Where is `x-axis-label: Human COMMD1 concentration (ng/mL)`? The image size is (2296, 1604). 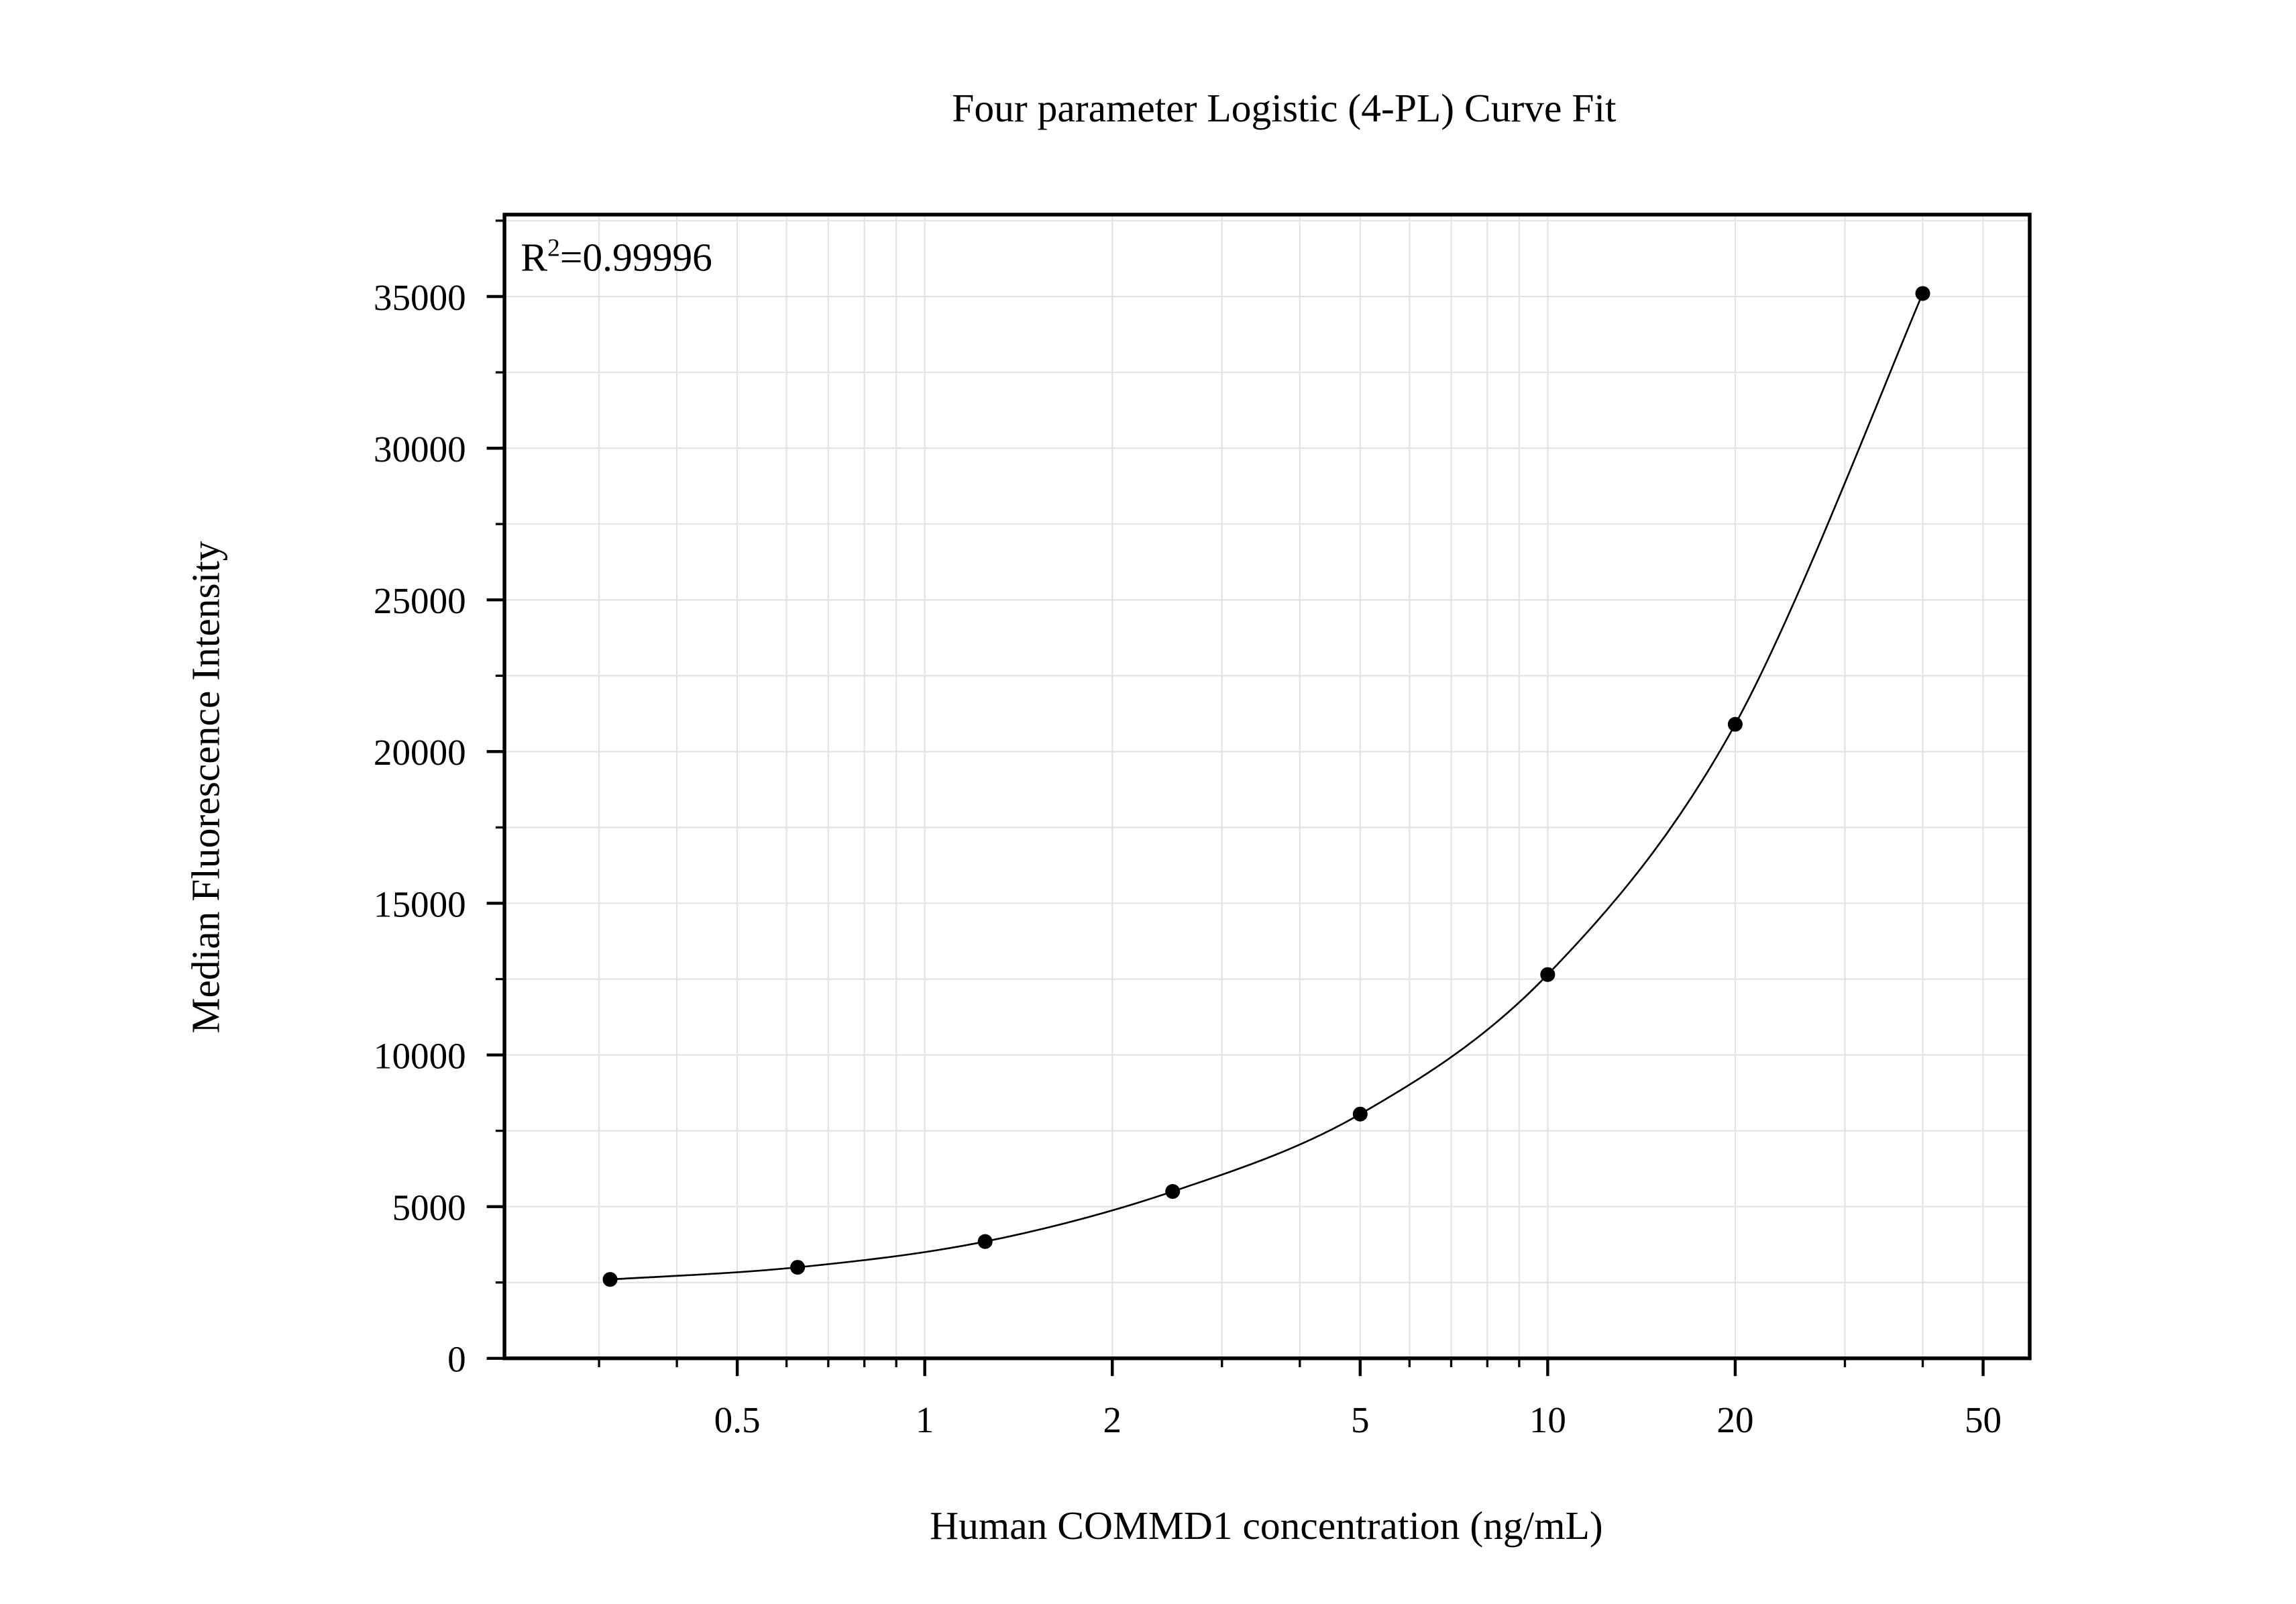 x-axis-label: Human COMMD1 concentration (ng/mL) is located at coordinates (1266, 1525).